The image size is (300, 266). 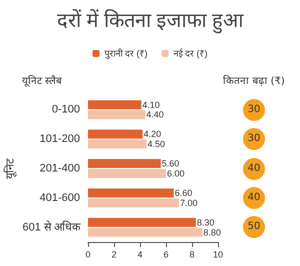 What do you see at coordinates (150, 21) in the screenshot?
I see `chart-title: दरों में कितना इजाफा हुआ` at bounding box center [150, 21].